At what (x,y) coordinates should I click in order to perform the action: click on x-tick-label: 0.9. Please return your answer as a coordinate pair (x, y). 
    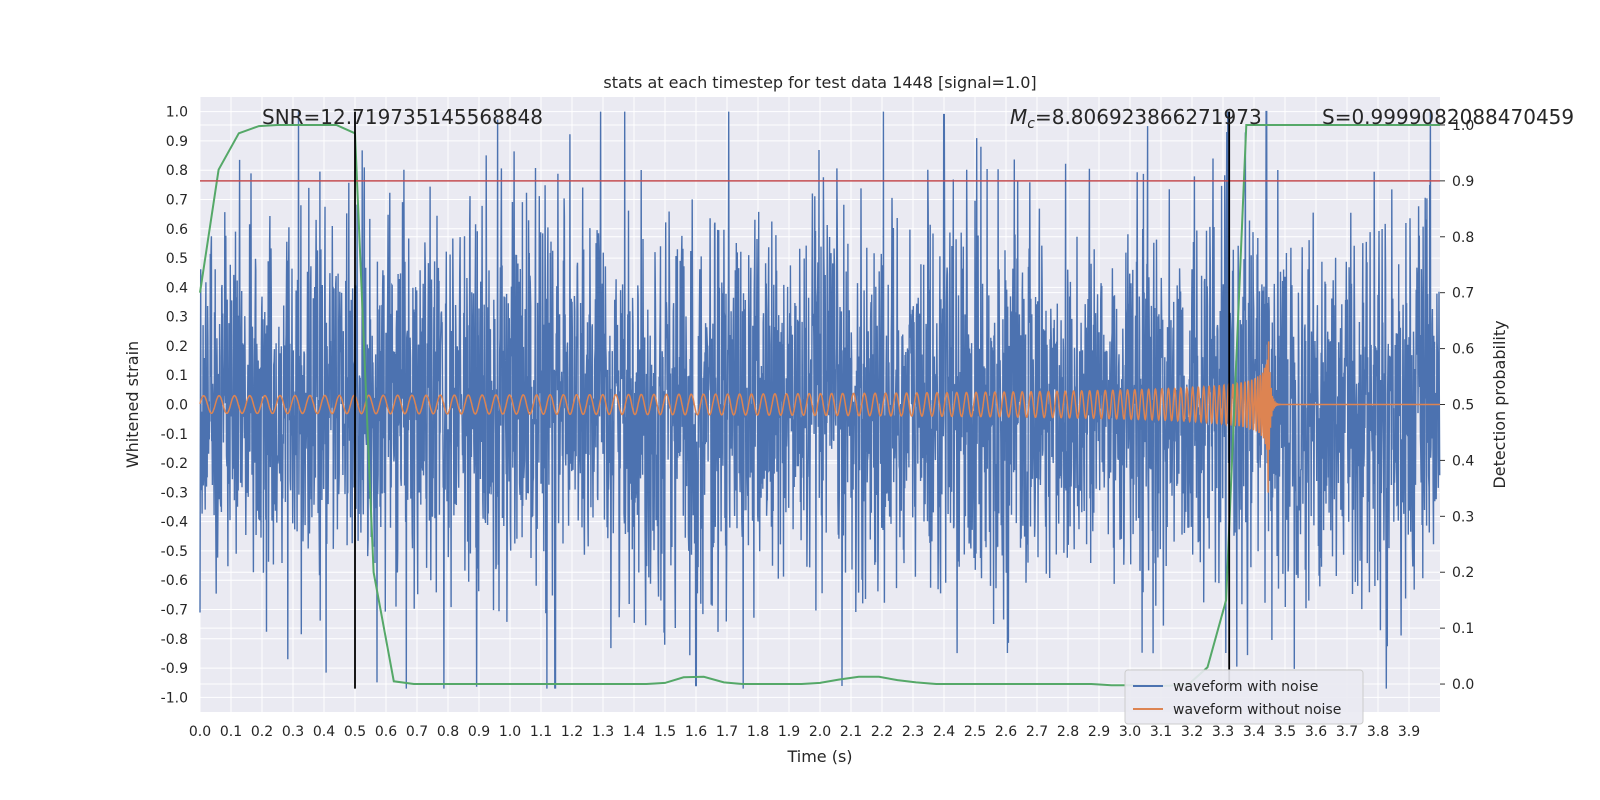
    Looking at the image, I should click on (479, 732).